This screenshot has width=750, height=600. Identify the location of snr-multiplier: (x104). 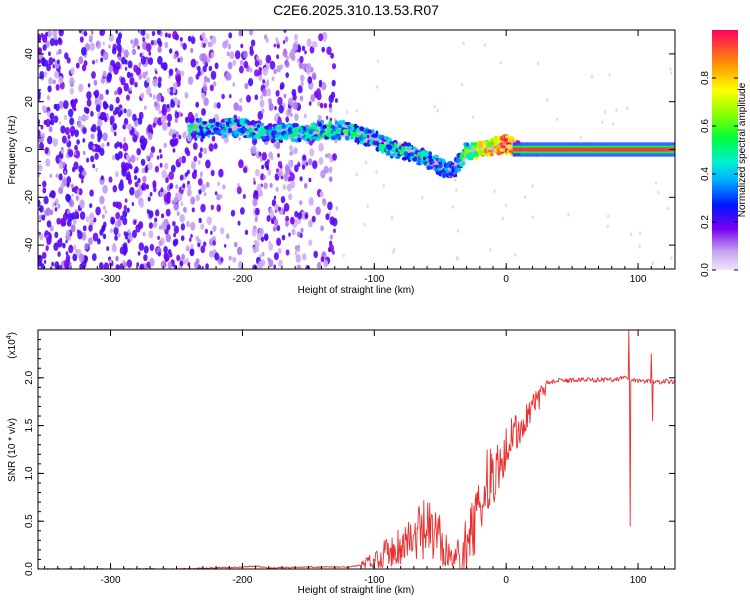
(12, 345).